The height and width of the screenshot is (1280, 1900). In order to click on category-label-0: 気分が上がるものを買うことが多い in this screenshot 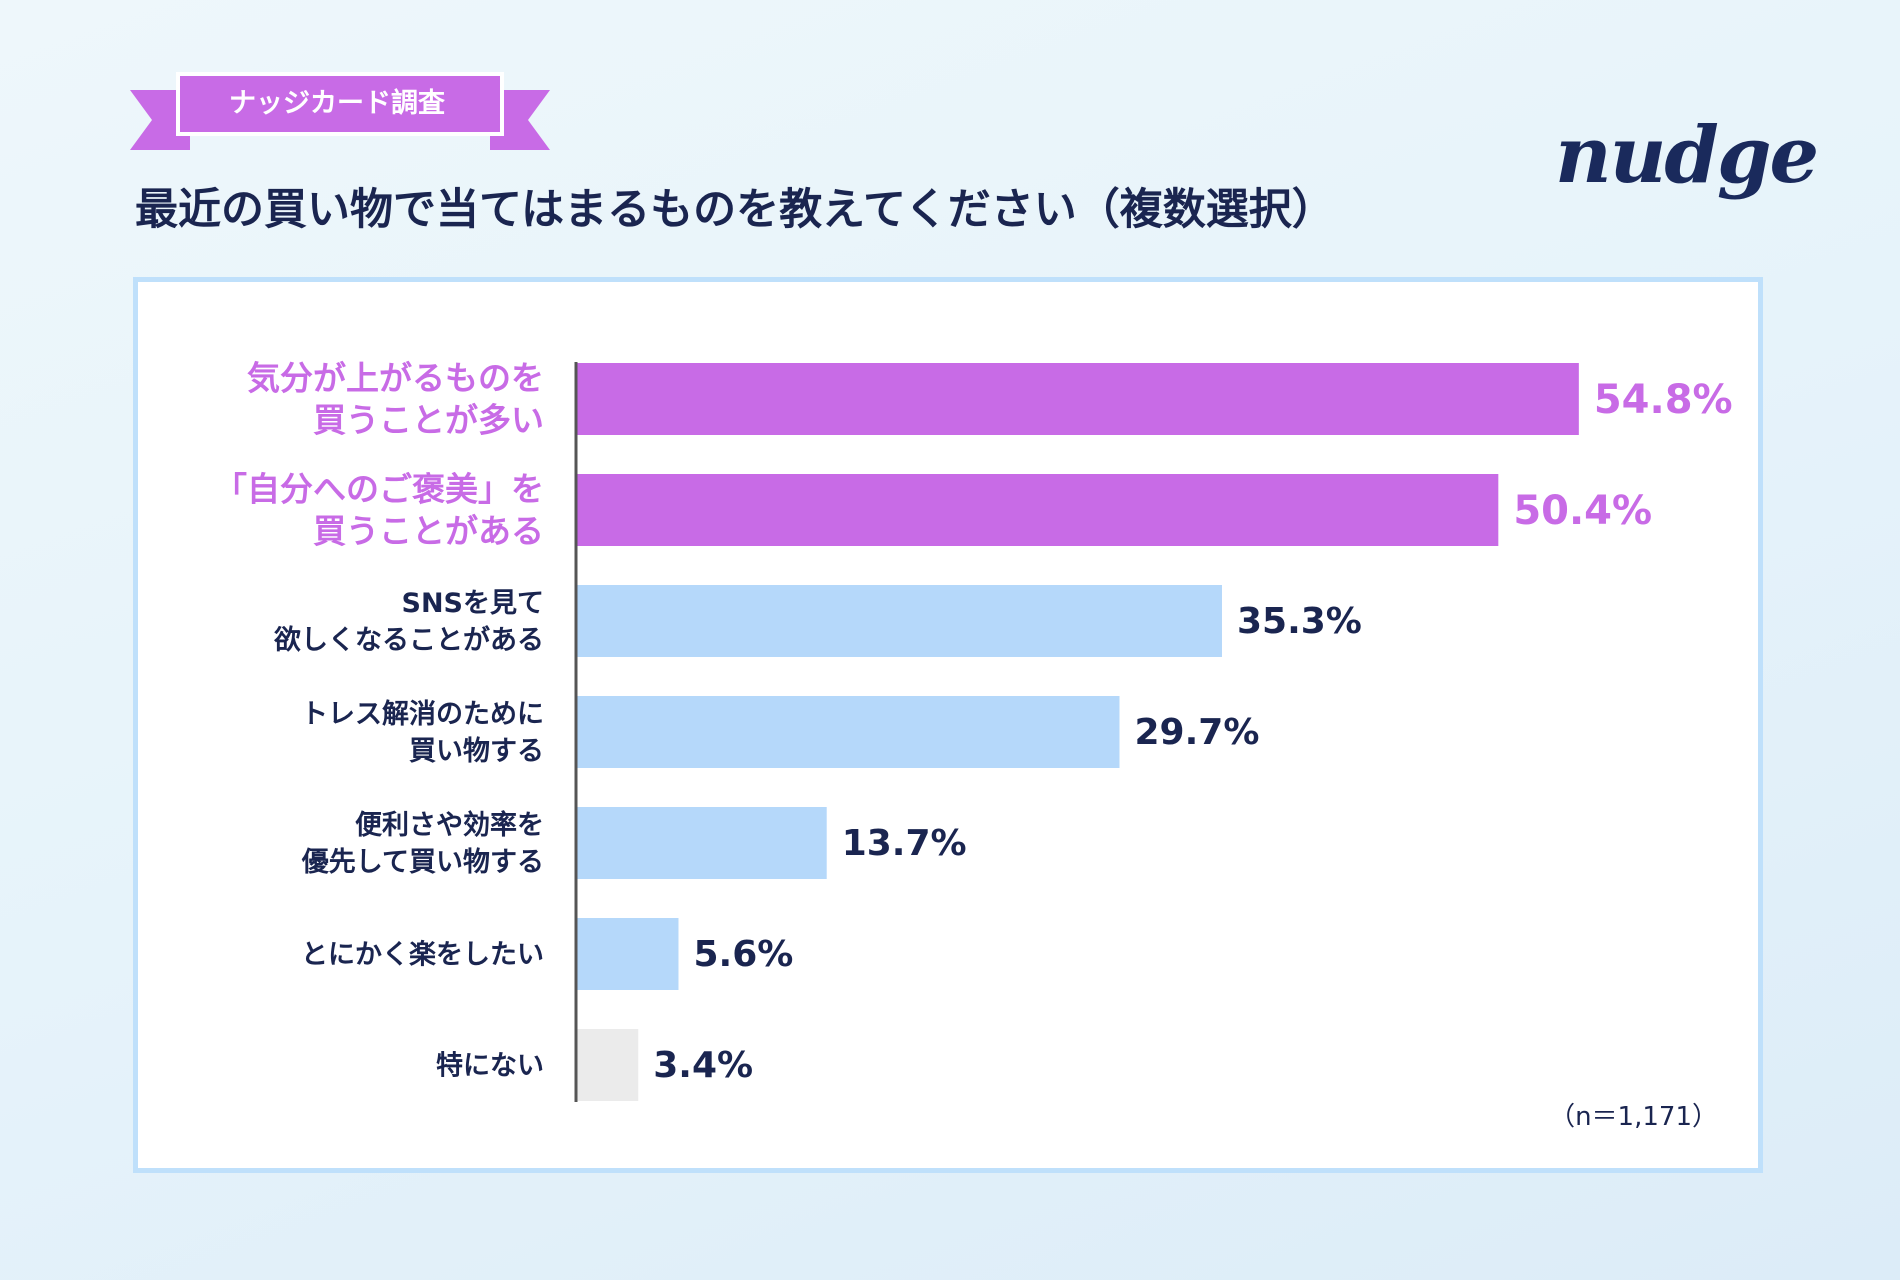, I will do `click(395, 399)`.